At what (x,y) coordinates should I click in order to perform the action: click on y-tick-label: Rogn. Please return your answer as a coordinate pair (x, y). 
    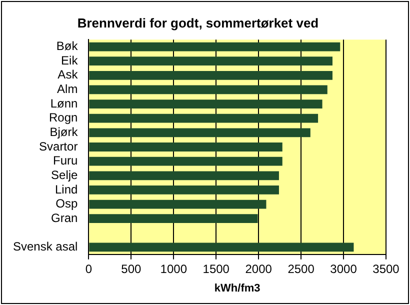
    Looking at the image, I should click on (63, 117).